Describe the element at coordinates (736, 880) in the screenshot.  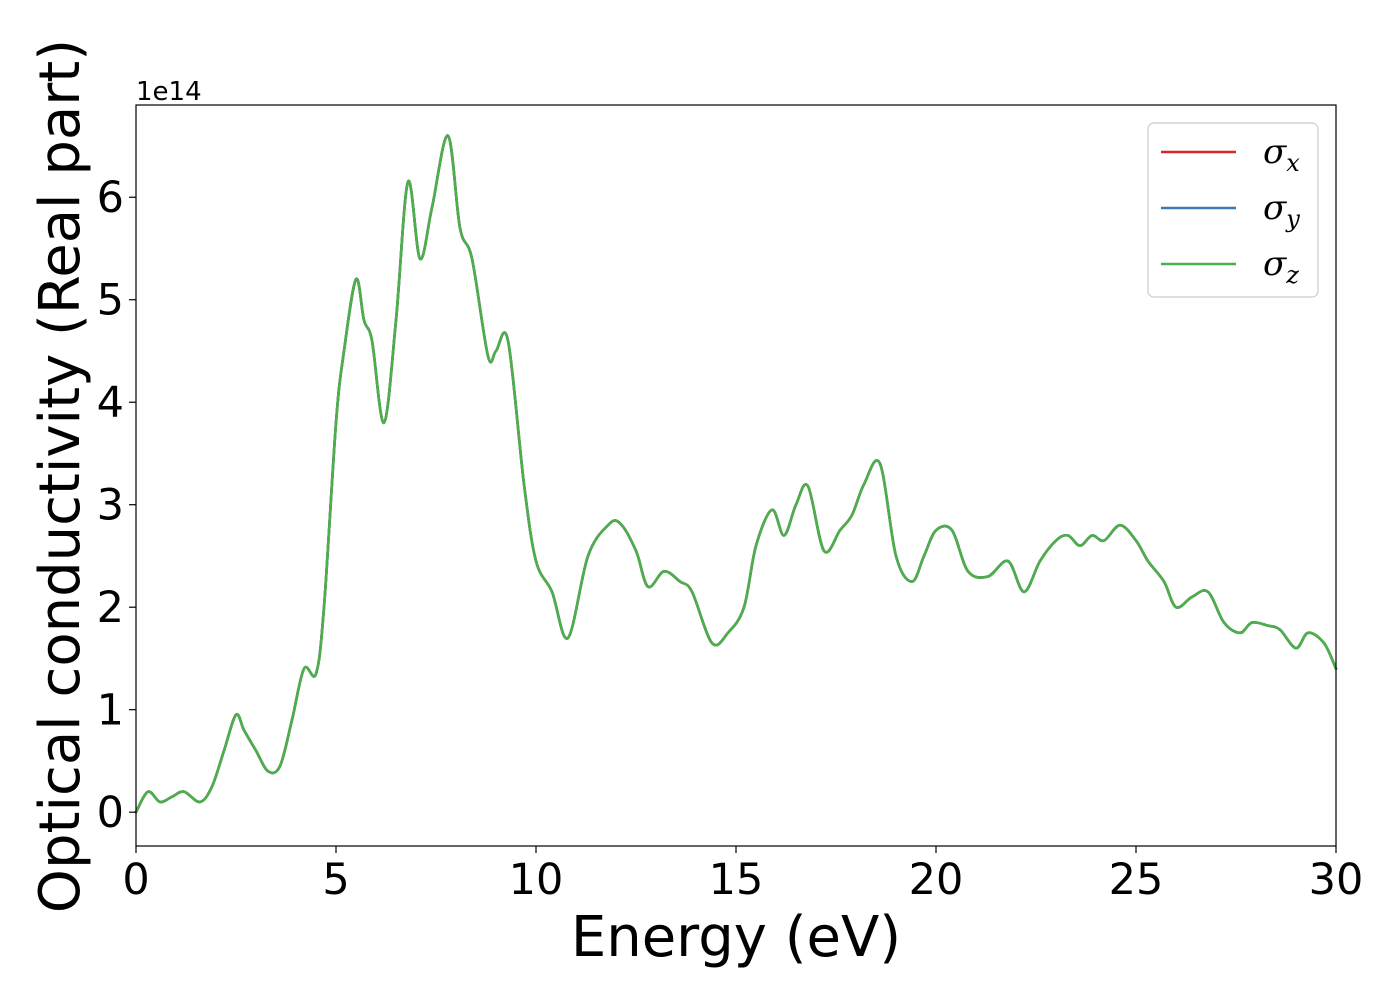
I see `x-tick-label: 15` at that location.